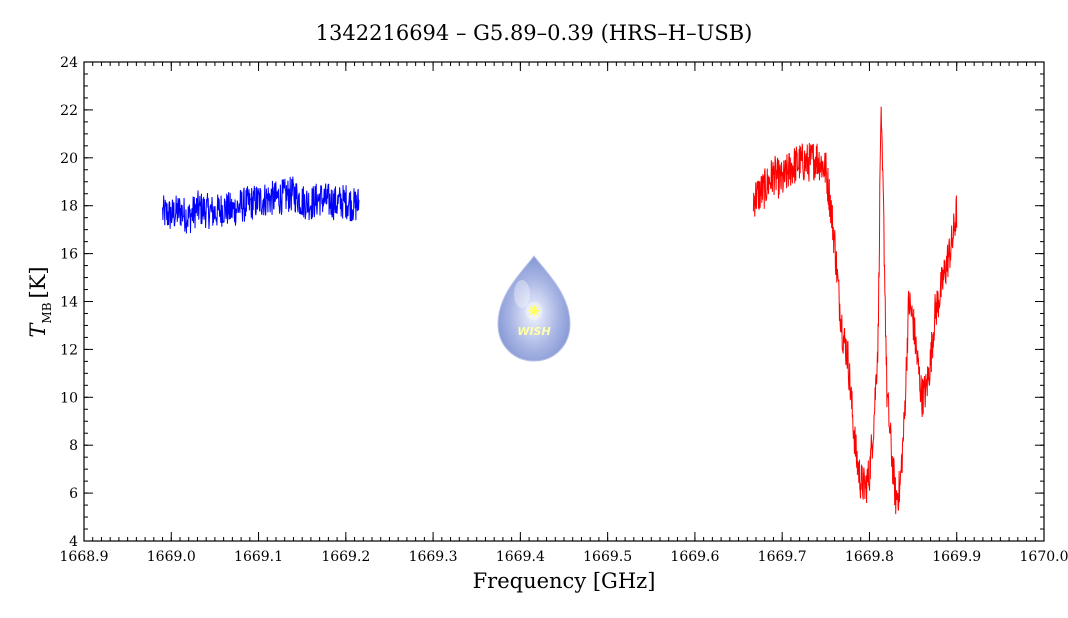  I want to click on y-tick-label: 10, so click(69, 398).